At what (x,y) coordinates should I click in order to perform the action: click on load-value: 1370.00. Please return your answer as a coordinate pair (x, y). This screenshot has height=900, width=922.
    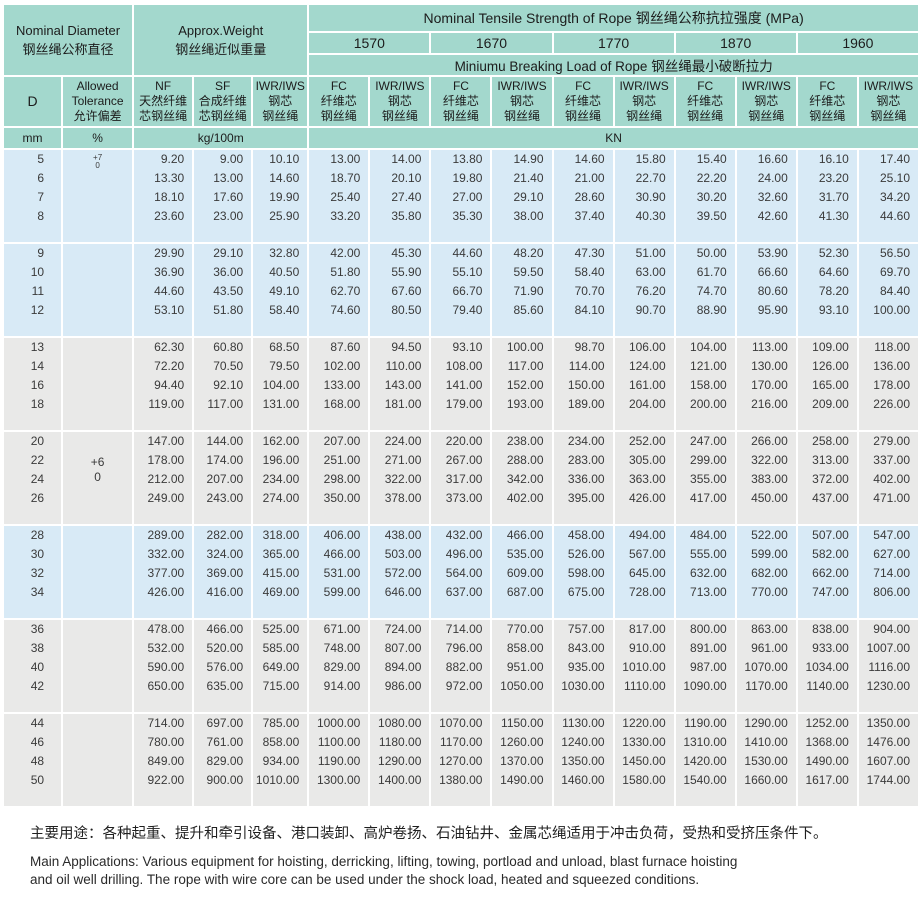
    Looking at the image, I should click on (522, 761).